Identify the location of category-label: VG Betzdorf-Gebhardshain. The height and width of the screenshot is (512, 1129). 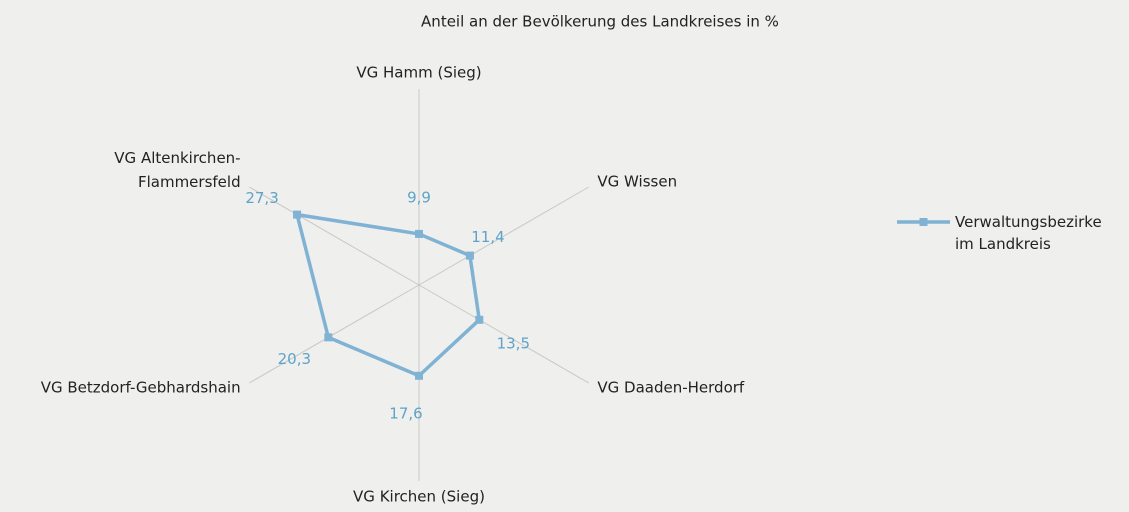
(141, 388).